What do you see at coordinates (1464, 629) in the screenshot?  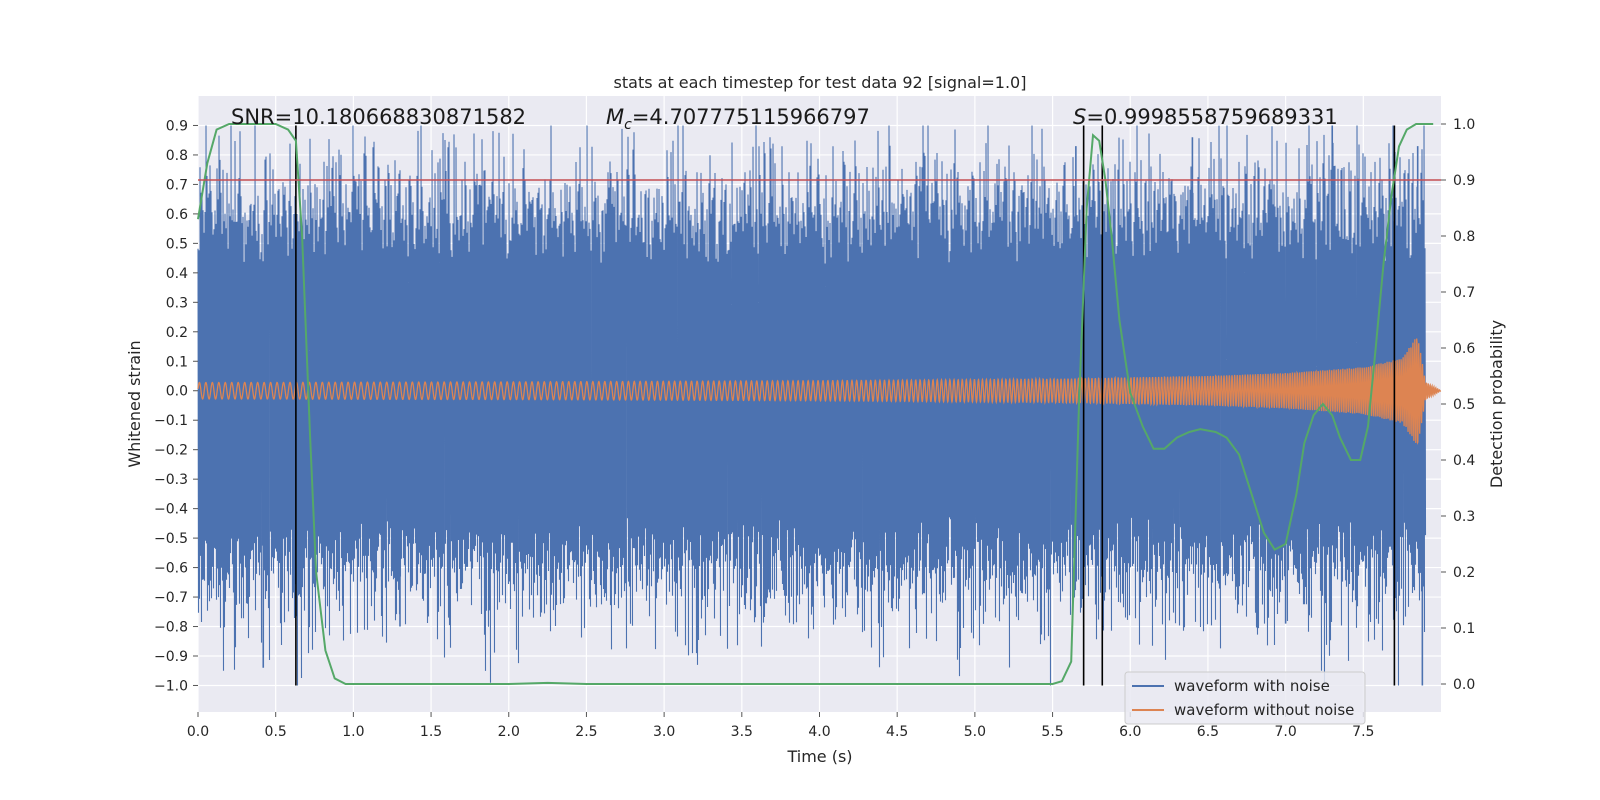 I see `y2-tick-label: 0.1` at bounding box center [1464, 629].